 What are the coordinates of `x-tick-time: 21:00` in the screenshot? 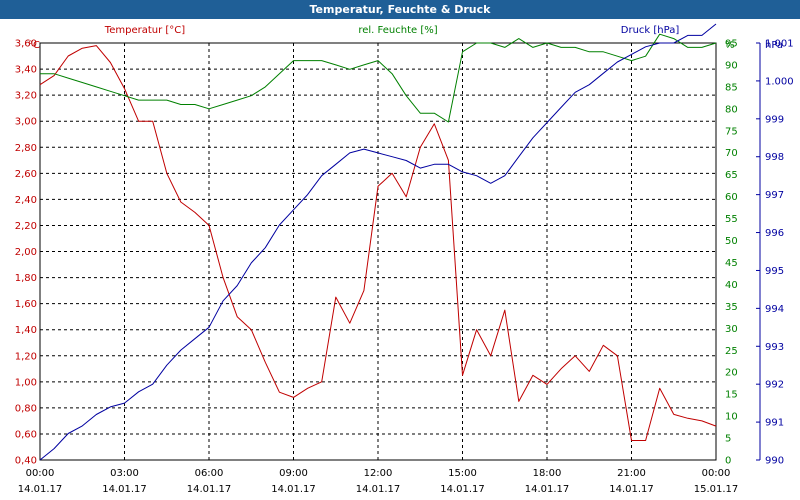 It's located at (631, 473).